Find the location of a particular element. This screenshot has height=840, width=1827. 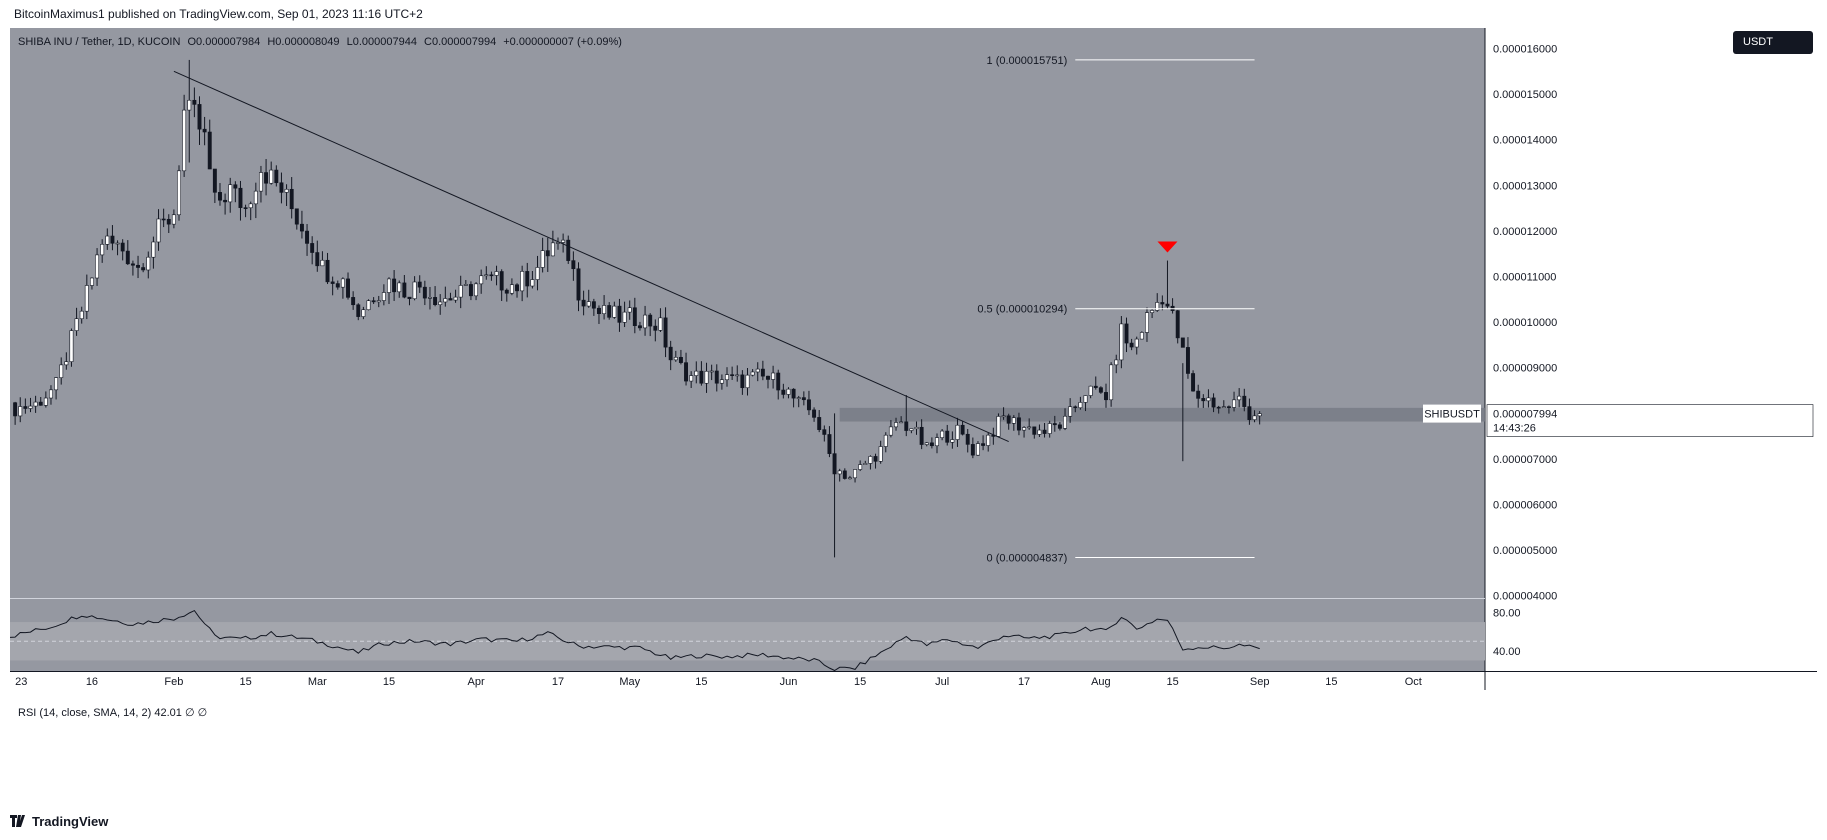

bar-countdown: 14:43:26 is located at coordinates (1514, 429).